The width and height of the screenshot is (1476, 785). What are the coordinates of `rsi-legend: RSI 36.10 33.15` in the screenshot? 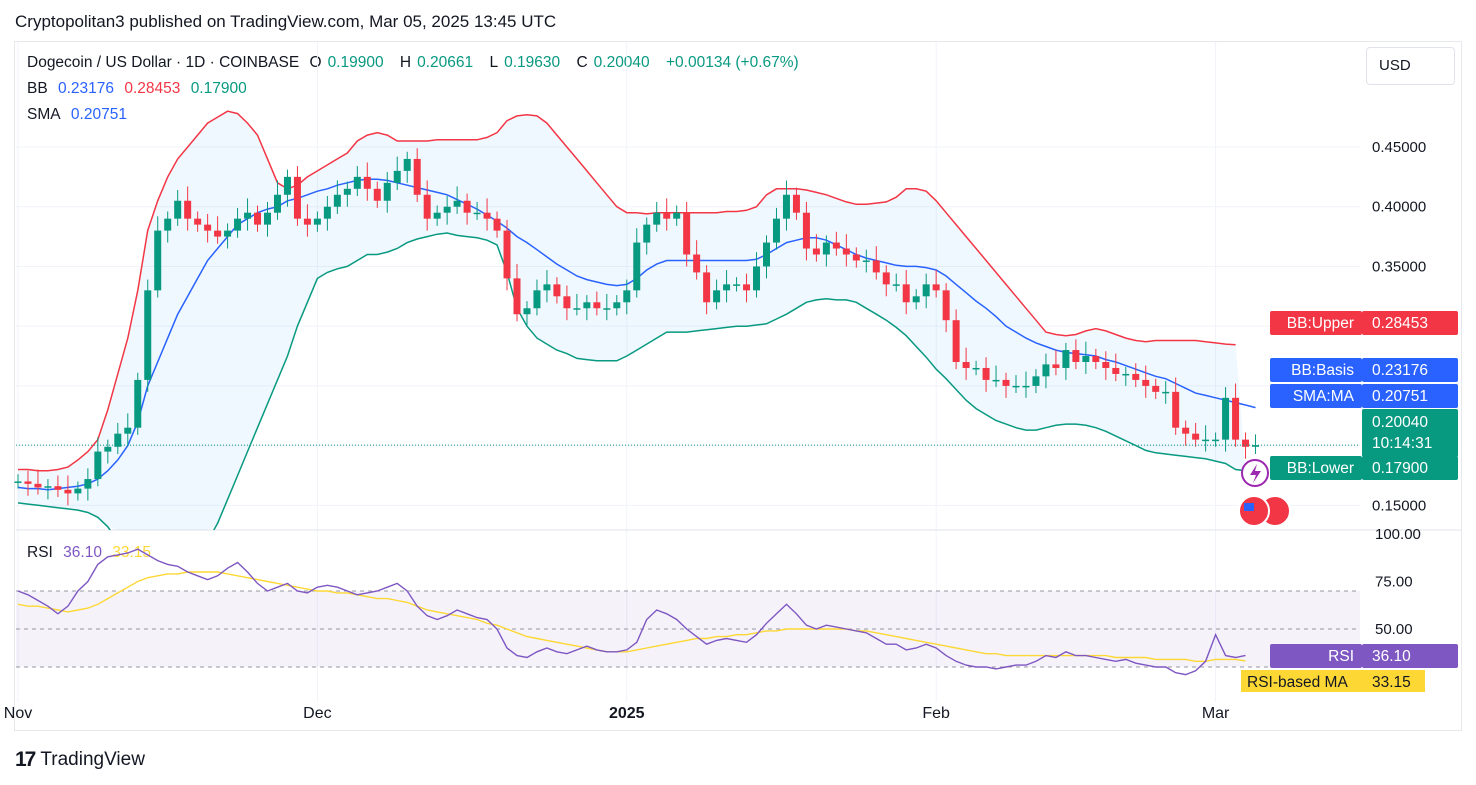 It's located at (92, 553).